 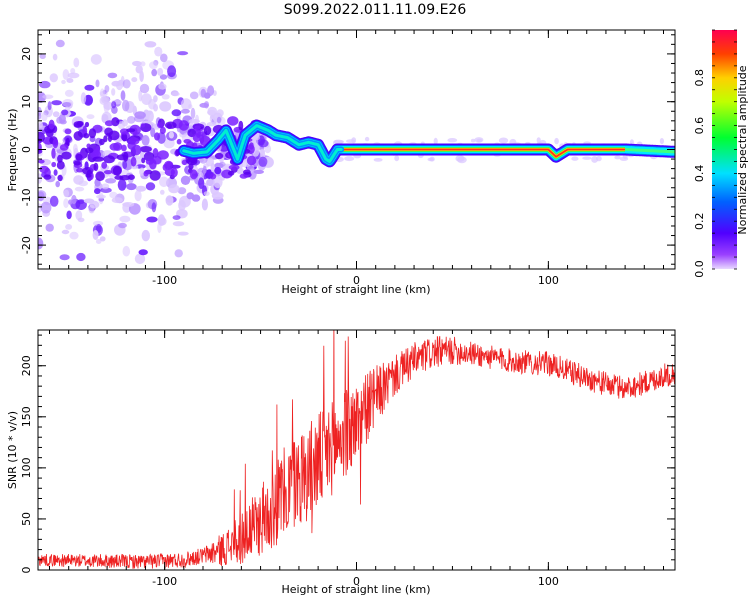 What do you see at coordinates (26, 102) in the screenshot?
I see `y-tick-label: 10` at bounding box center [26, 102].